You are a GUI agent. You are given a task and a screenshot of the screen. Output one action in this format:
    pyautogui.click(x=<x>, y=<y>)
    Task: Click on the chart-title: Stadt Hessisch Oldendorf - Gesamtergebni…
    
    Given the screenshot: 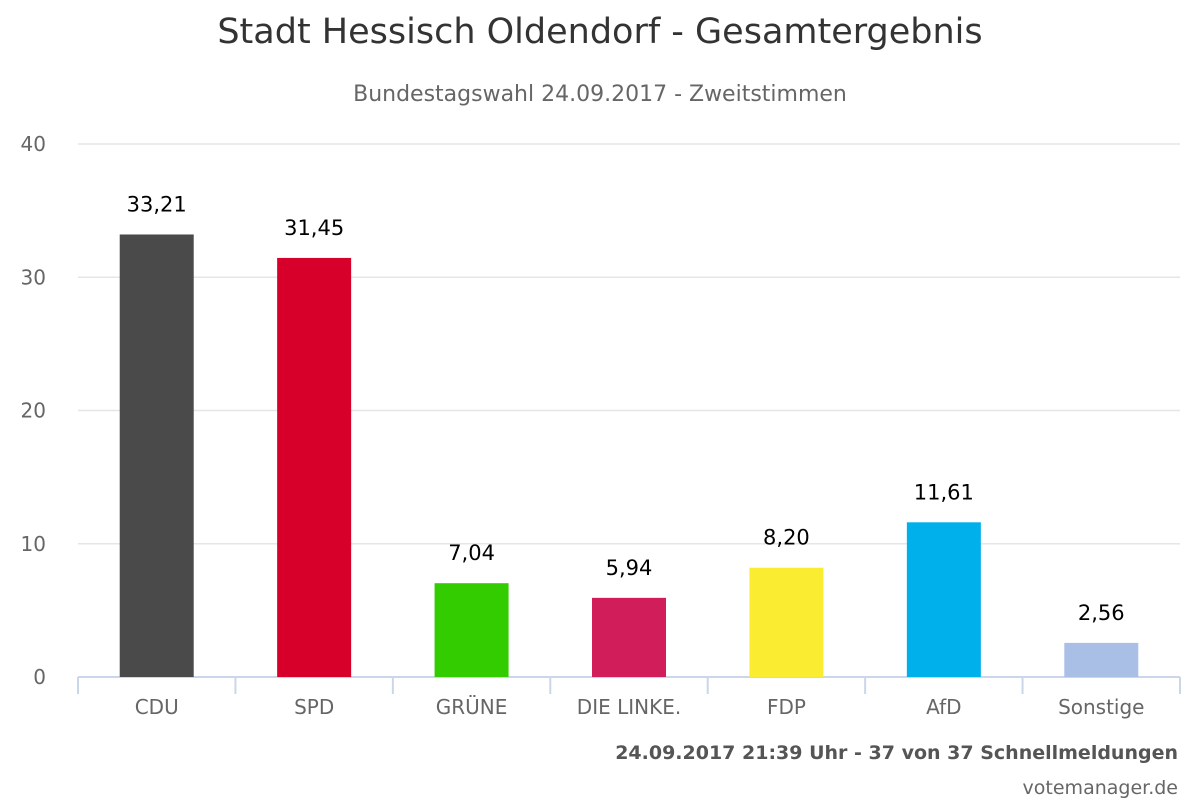 What is the action you would take?
    pyautogui.click(x=600, y=32)
    